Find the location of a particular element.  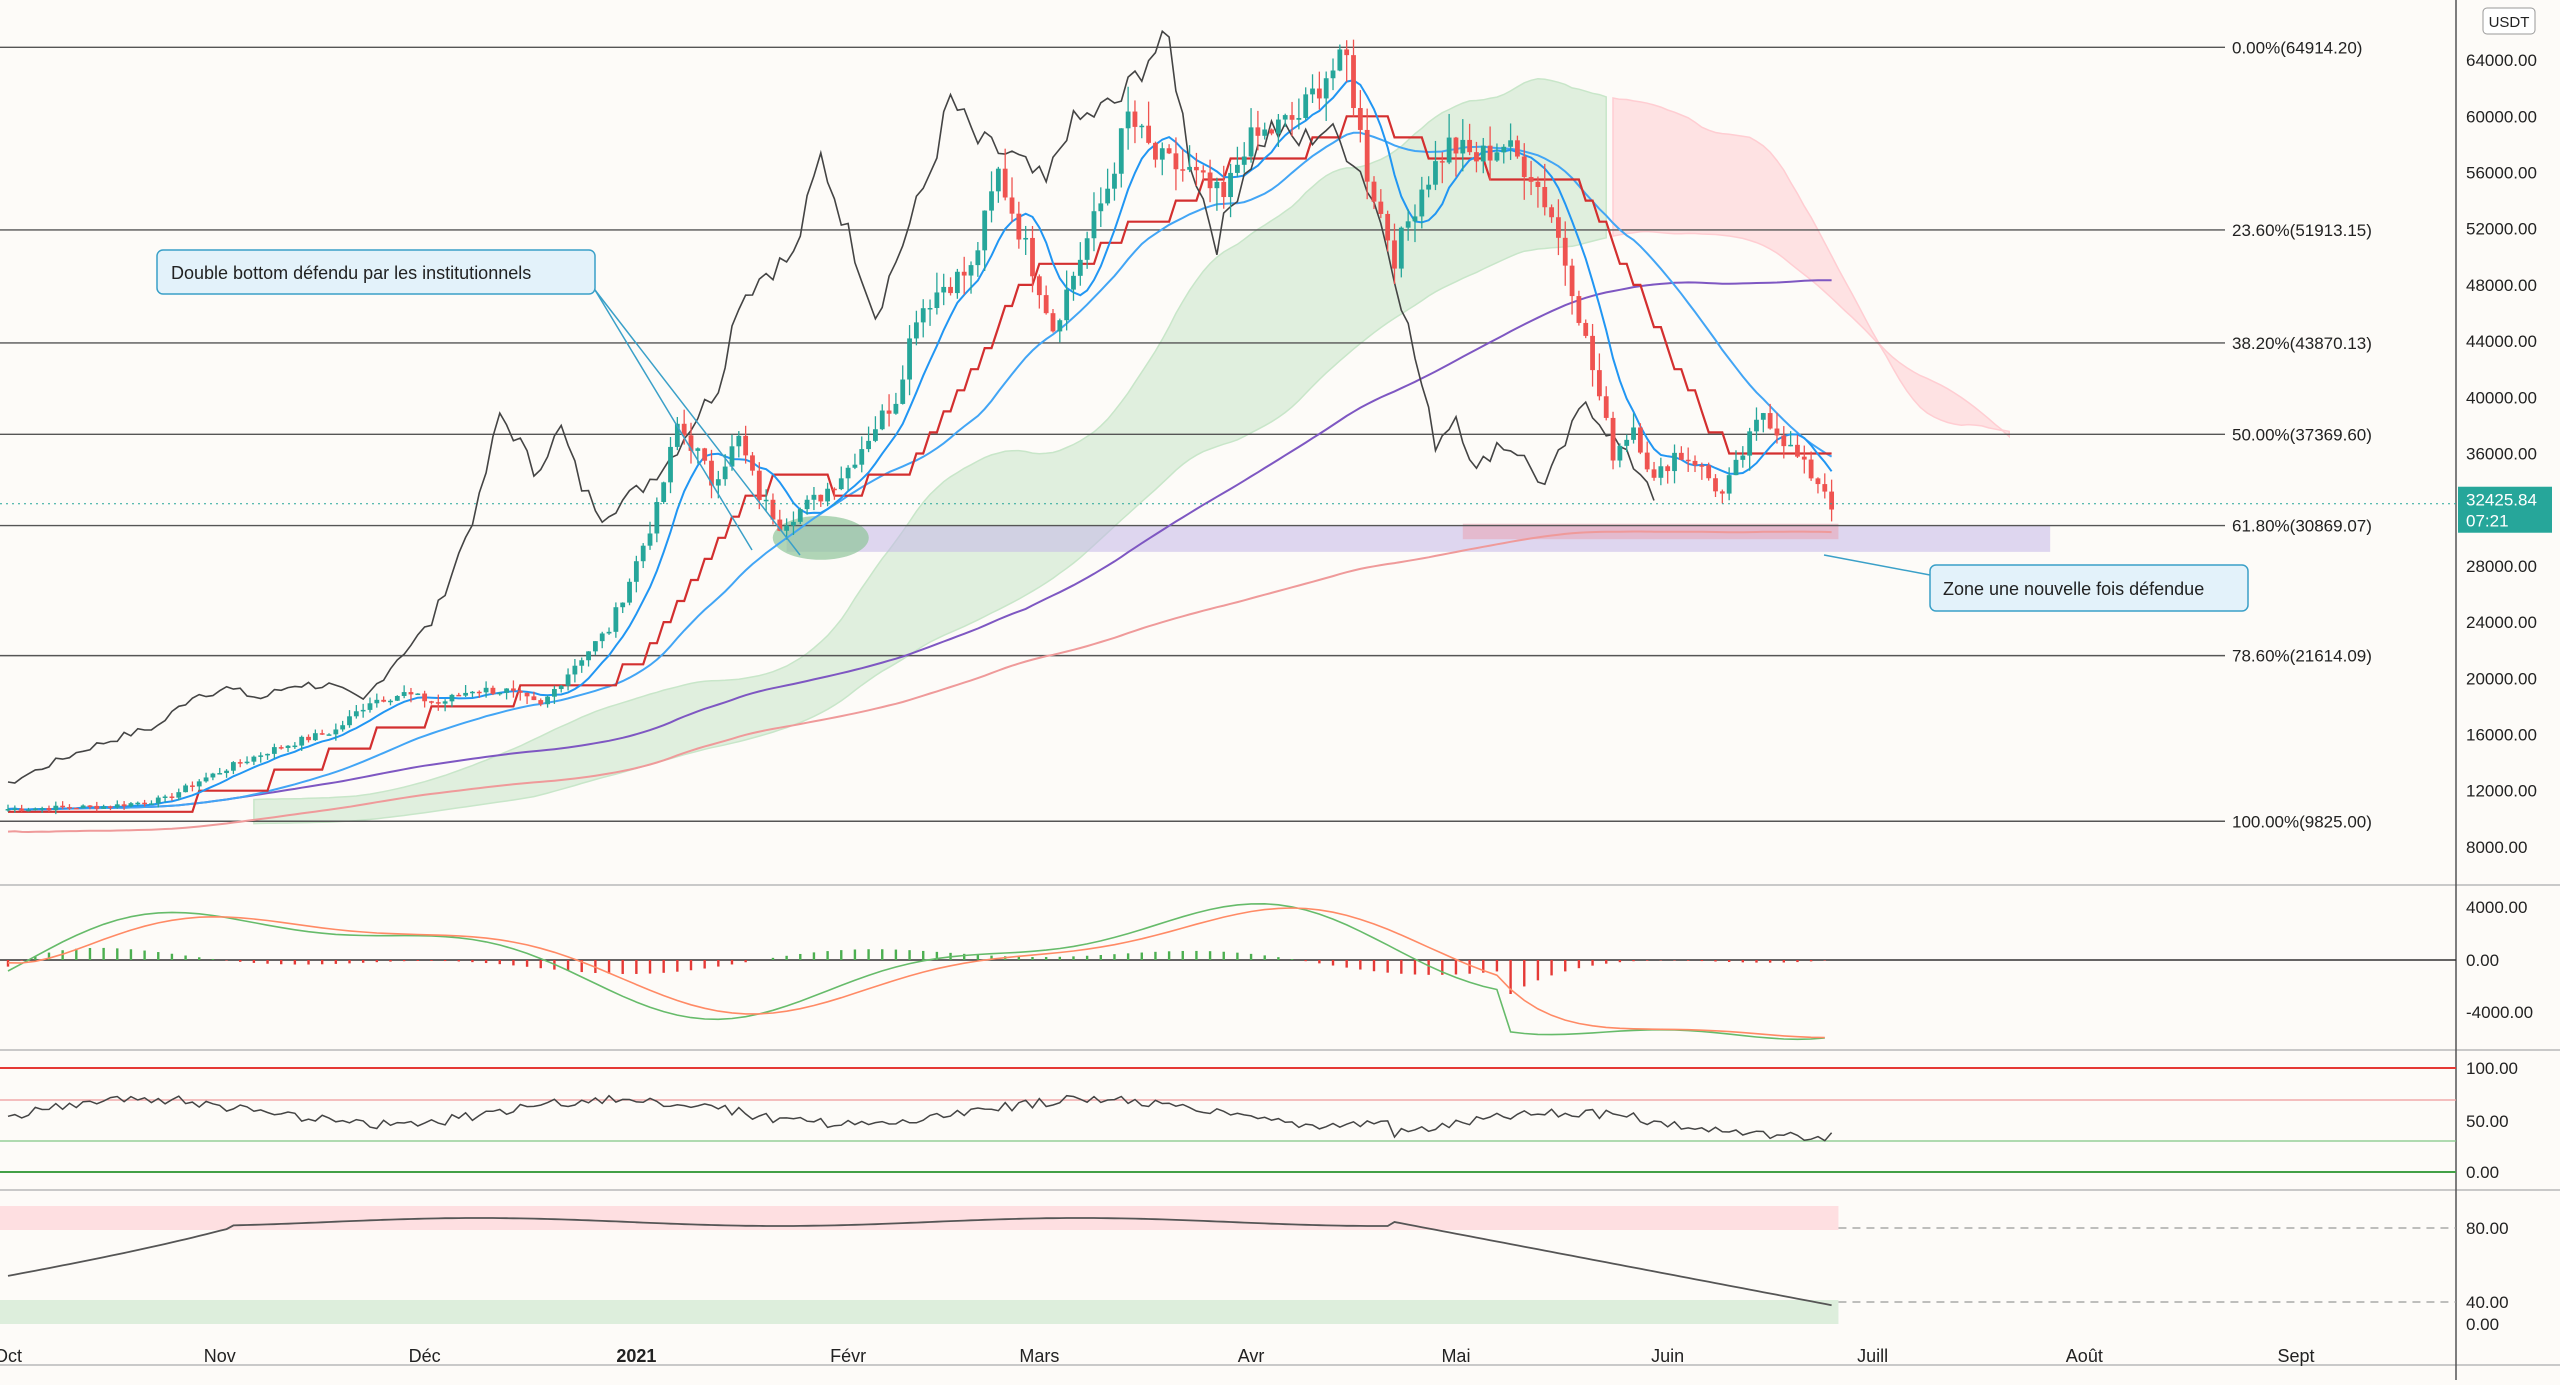

price-tick-label: 16000.00 is located at coordinates (2501, 735).